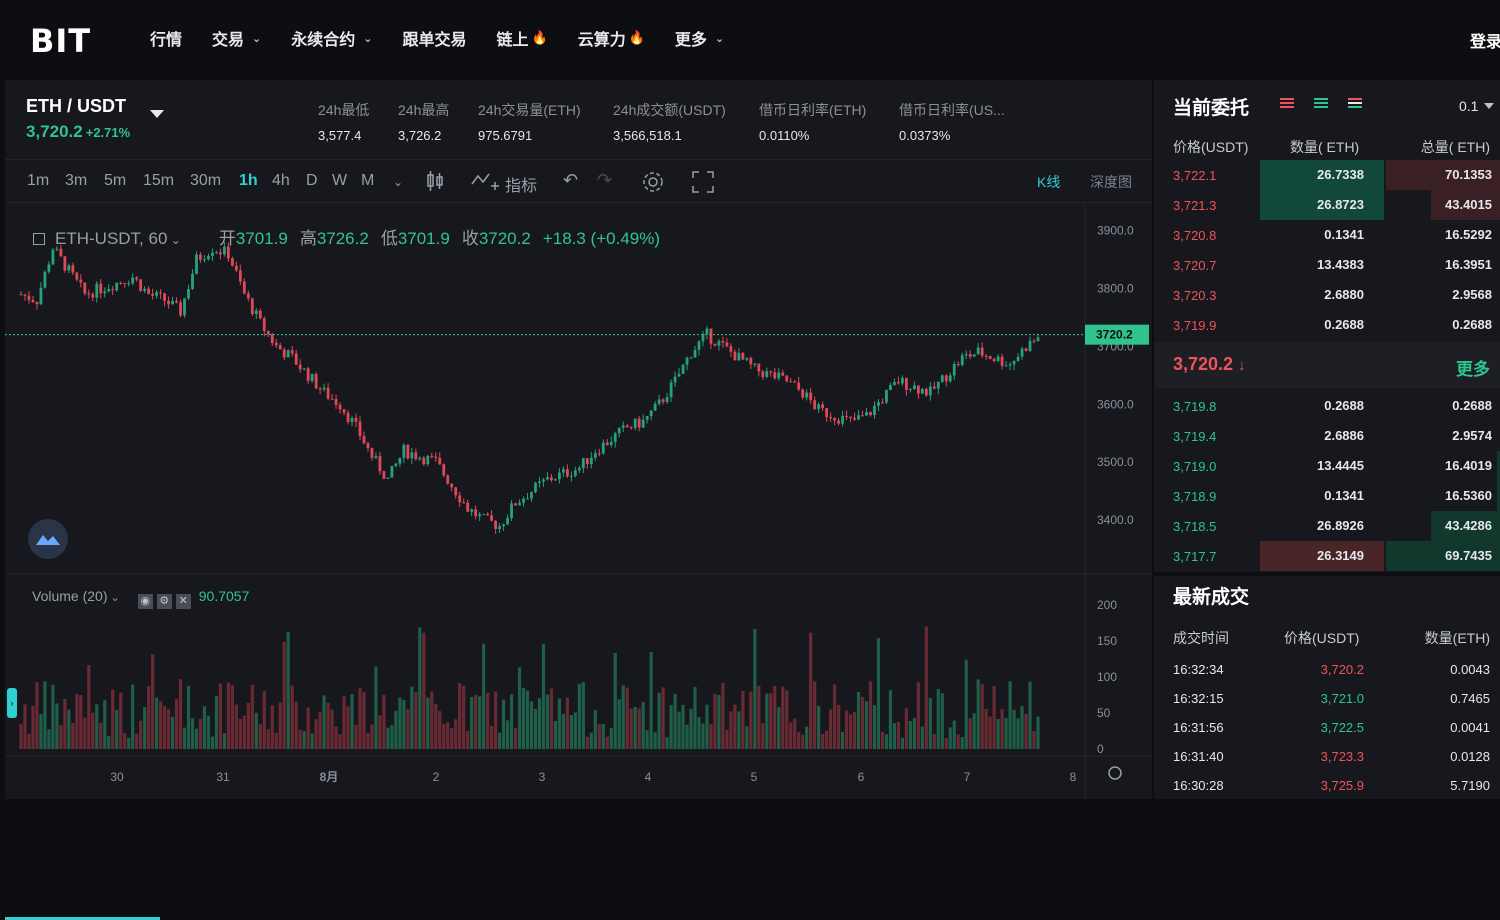 This screenshot has height=920, width=1500. What do you see at coordinates (1327, 556) in the screenshot?
I see `bid-row: 3,717.7 26.3149 69.7435` at bounding box center [1327, 556].